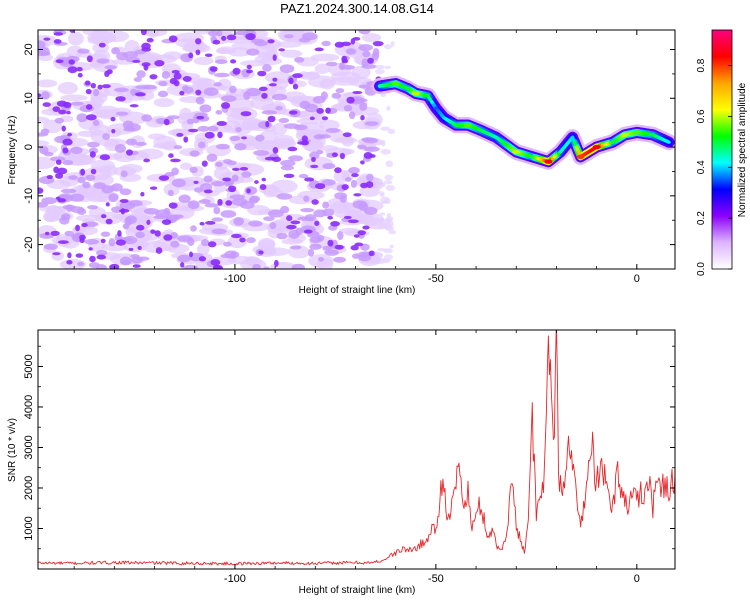  I want to click on snr-y-tick-label: 3000, so click(29, 447).